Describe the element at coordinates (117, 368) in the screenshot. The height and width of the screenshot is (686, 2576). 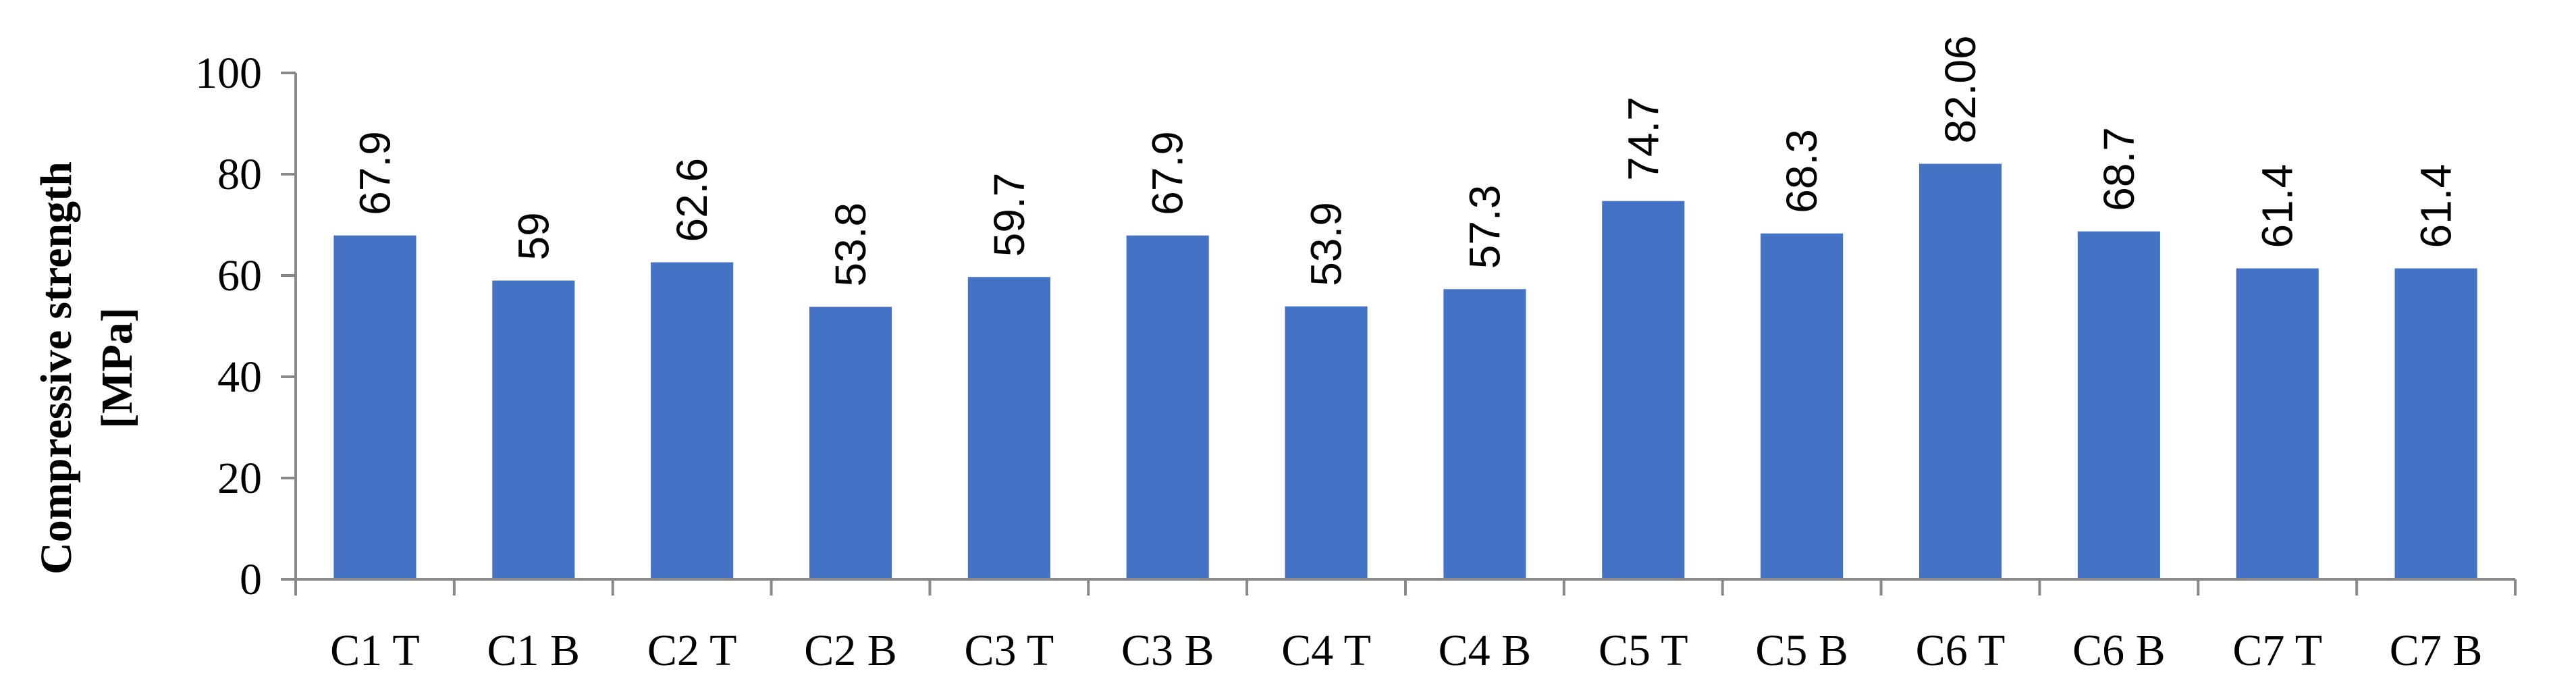
I see `y-axis-title-line-2: [MPa]` at that location.